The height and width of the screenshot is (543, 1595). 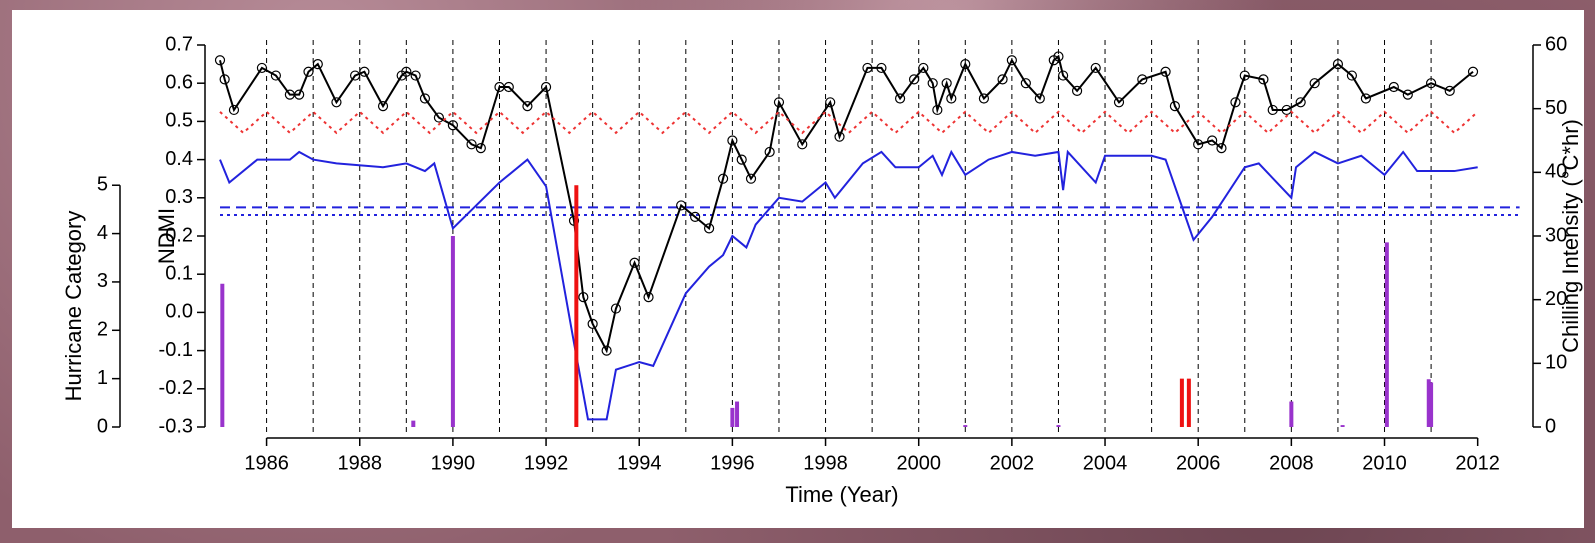 I want to click on y3-tick-label: 0, so click(x=102, y=426).